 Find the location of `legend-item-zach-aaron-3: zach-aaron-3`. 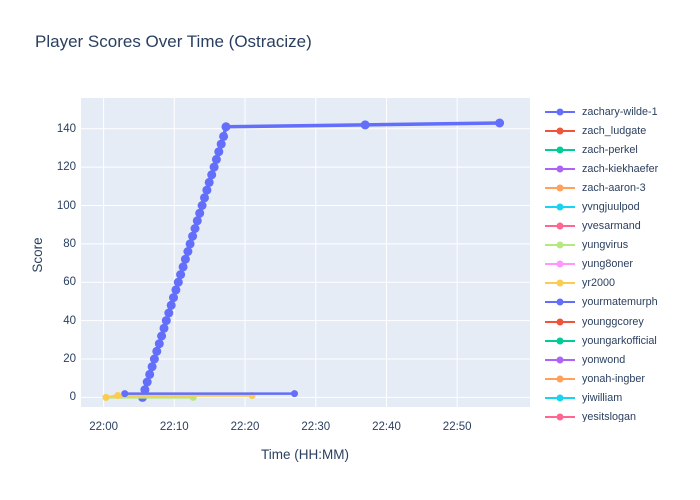

legend-item-zach-aaron-3: zach-aaron-3 is located at coordinates (621, 187).